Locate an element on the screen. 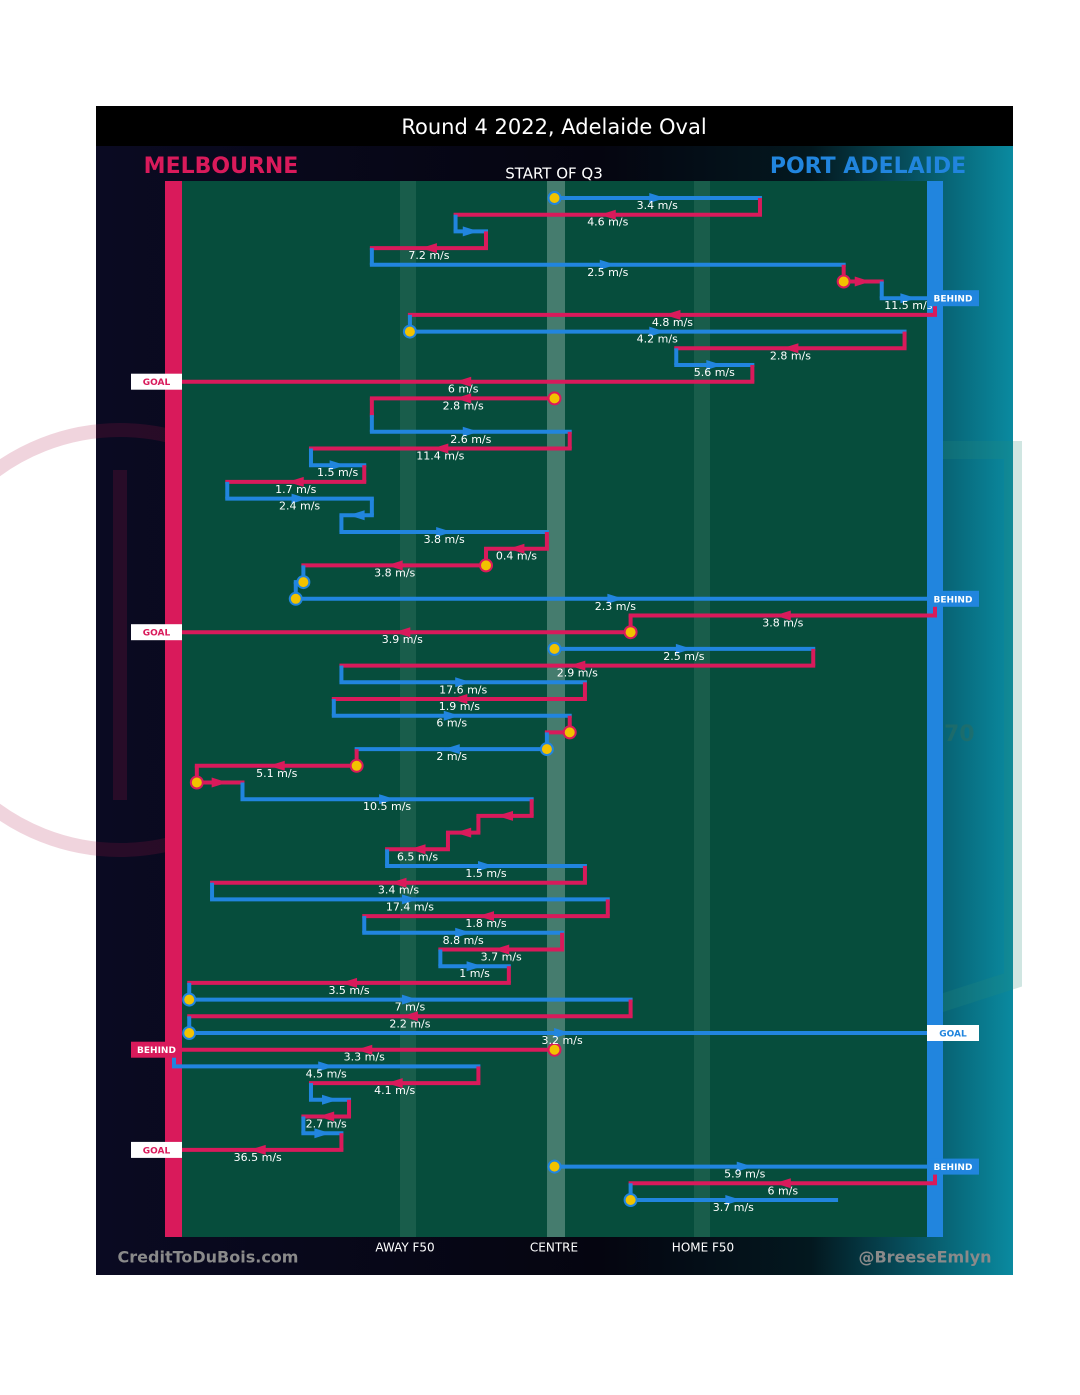  speed-label: 0.4 m/s is located at coordinates (516, 556).